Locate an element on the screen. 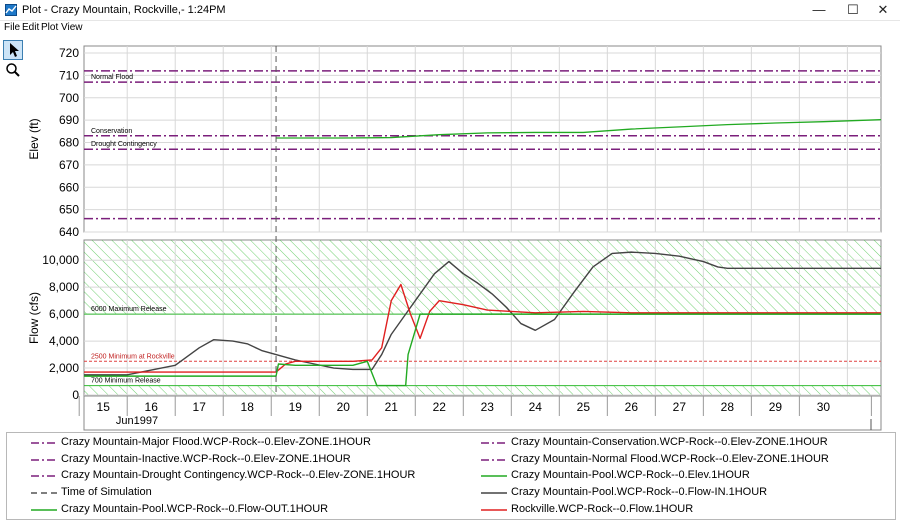  y-tick-label: 690 is located at coordinates (69, 120).